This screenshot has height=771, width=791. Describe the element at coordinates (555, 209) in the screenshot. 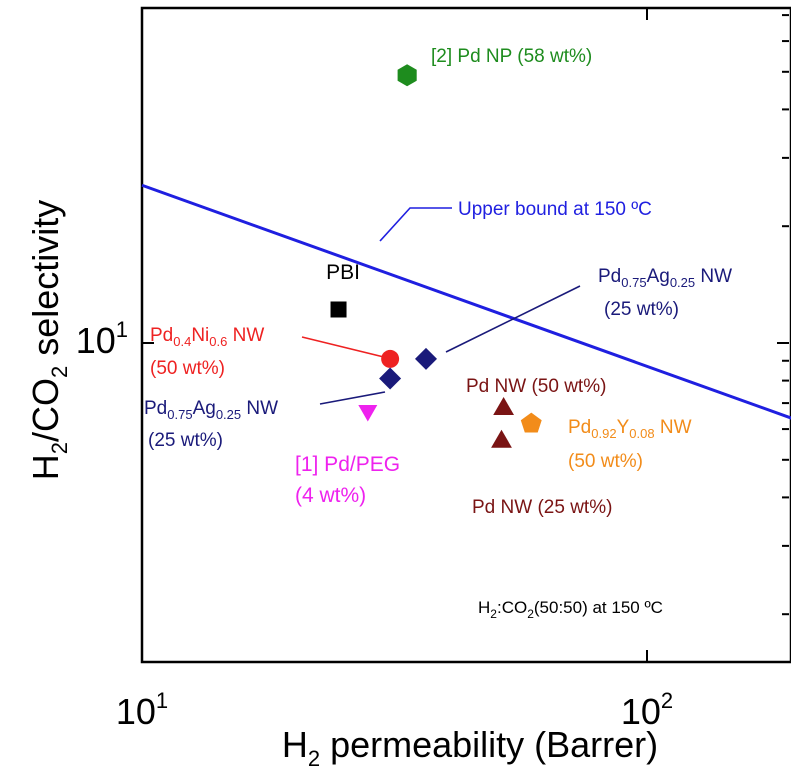

I see `upper-bound-label: Upper bound at 150 ºC` at that location.